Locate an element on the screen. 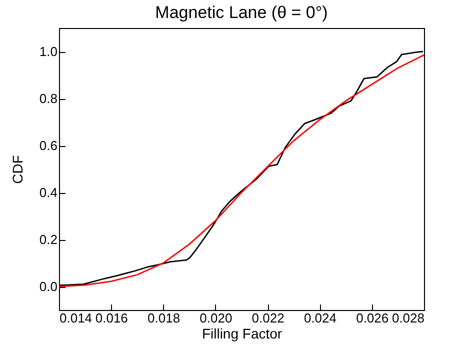  y-tick-label: 0.2 is located at coordinates (48, 239).